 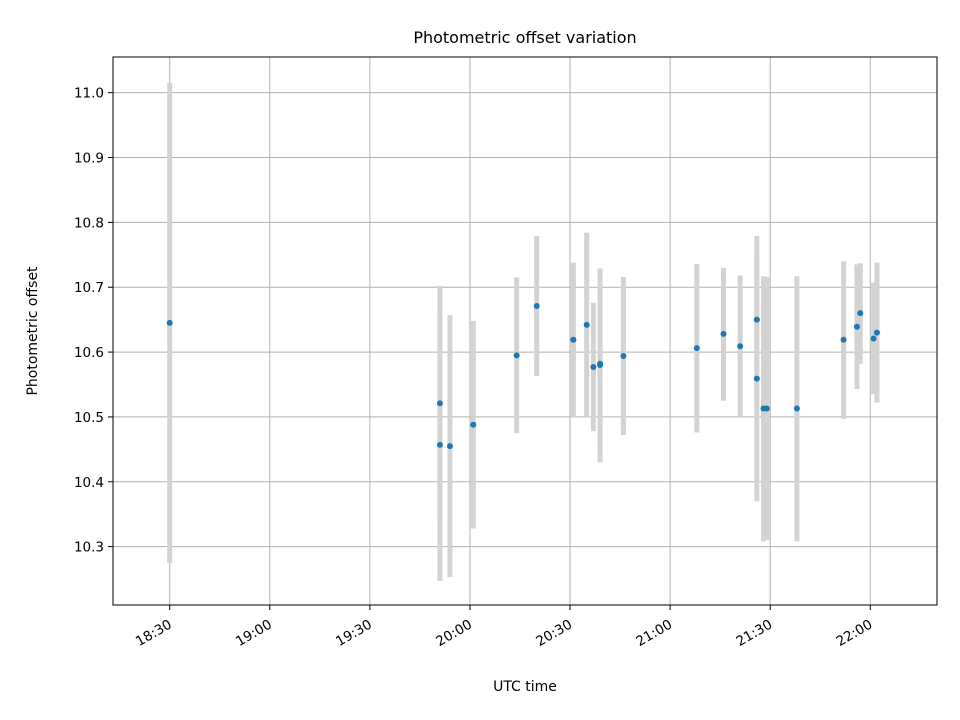 I want to click on y-tick-label: 10.3, so click(x=89, y=548).